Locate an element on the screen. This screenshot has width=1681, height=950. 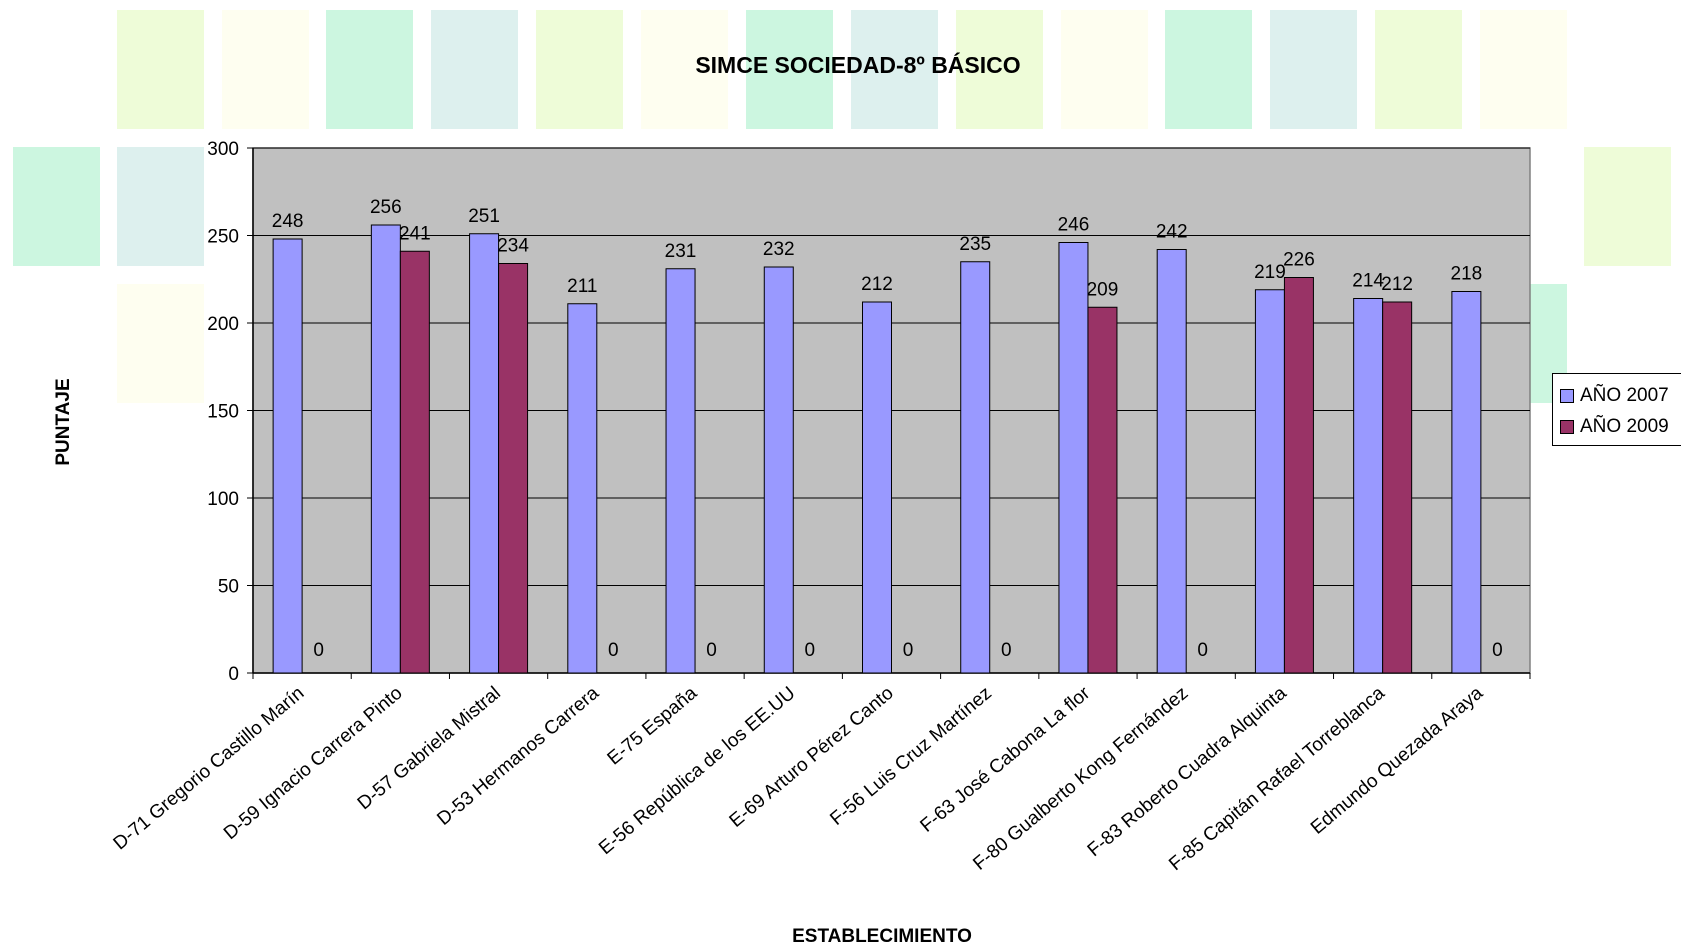
data-label: 234 is located at coordinates (513, 246).